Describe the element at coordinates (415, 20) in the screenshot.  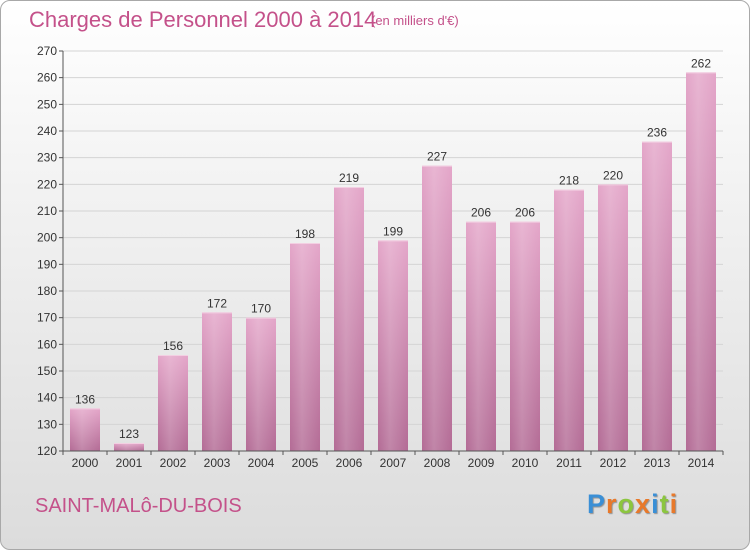
I see `chart-subtitle: (en milliers d'€)` at that location.